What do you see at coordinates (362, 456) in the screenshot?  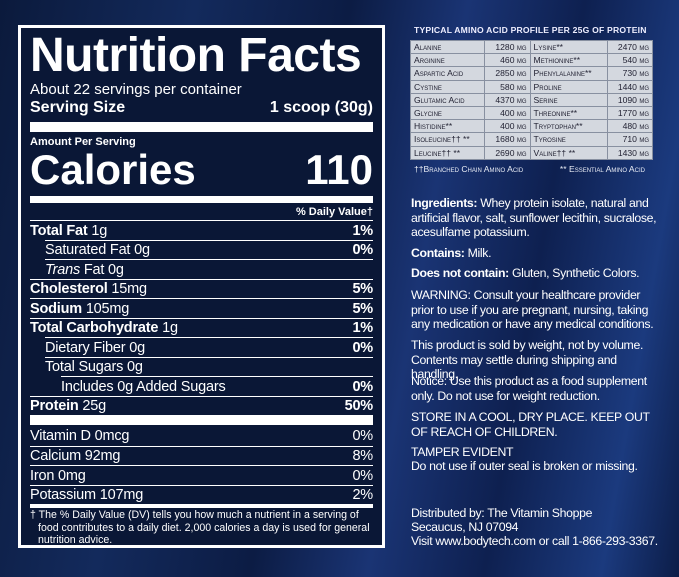 I see `dv: 8%` at bounding box center [362, 456].